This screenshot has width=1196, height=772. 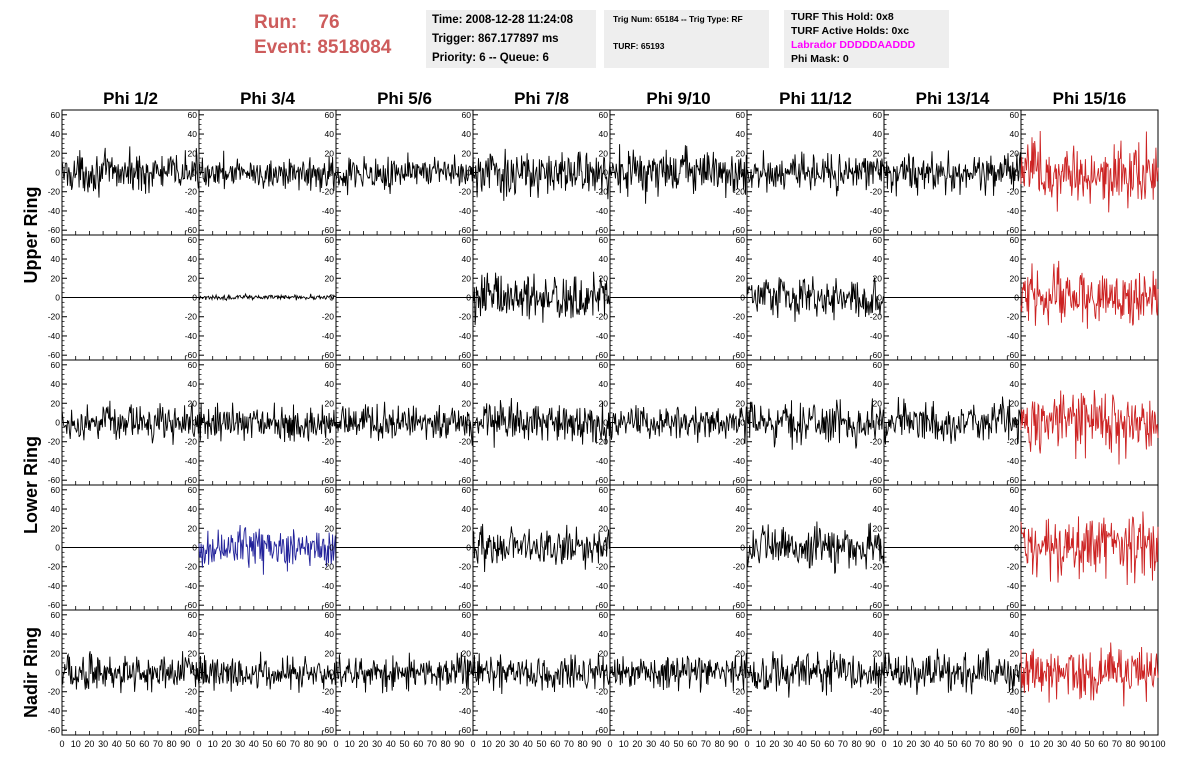 What do you see at coordinates (276, 22) in the screenshot?
I see `run-label: Run:` at bounding box center [276, 22].